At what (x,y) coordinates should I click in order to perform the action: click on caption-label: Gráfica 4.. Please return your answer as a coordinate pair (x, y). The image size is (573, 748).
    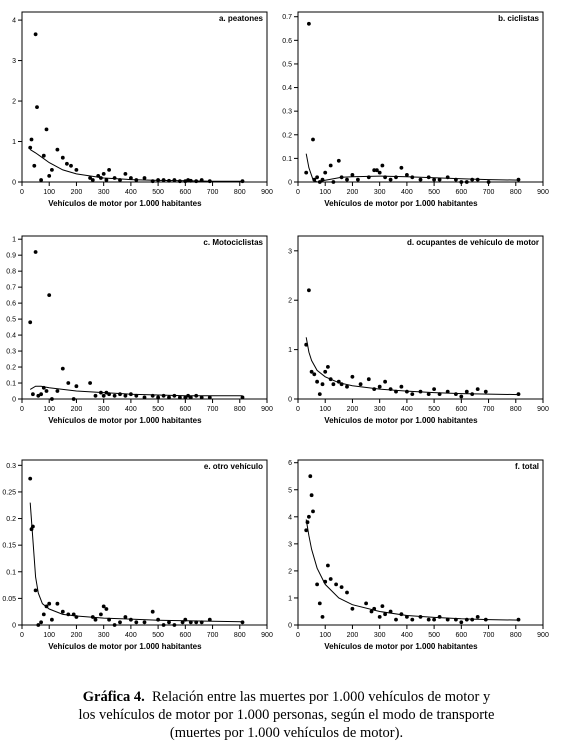
    Looking at the image, I should click on (113, 697).